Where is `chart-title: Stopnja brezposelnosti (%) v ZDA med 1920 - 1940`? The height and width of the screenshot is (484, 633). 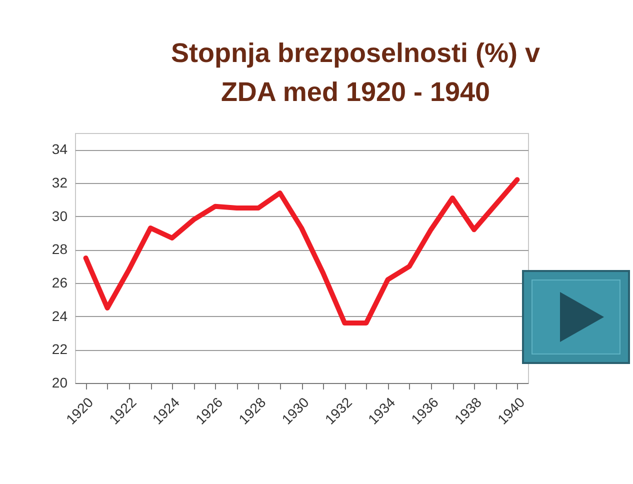 chart-title: Stopnja brezposelnosti (%) v ZDA med 1920 - 1940 is located at coordinates (355, 72).